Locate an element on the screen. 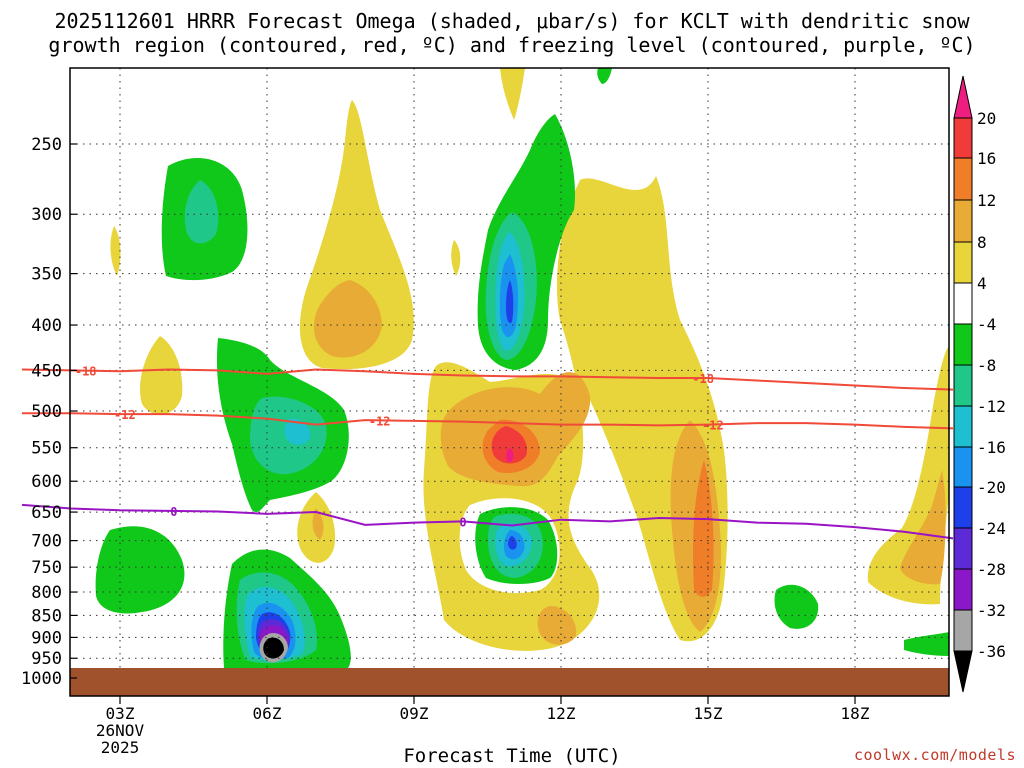 The height and width of the screenshot is (768, 1024). xtick-label-12Z: 12Z is located at coordinates (561, 713).